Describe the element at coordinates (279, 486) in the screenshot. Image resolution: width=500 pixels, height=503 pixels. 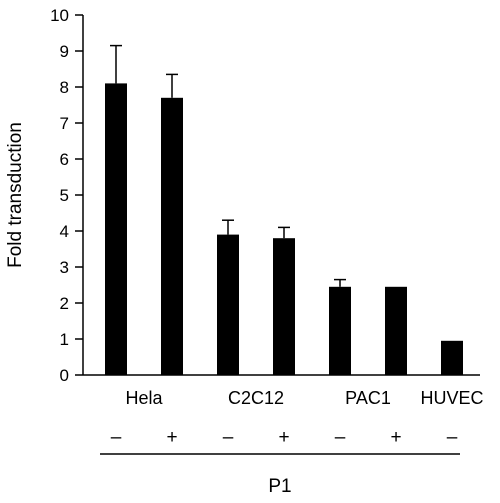
I see `bracket-label: P1` at that location.